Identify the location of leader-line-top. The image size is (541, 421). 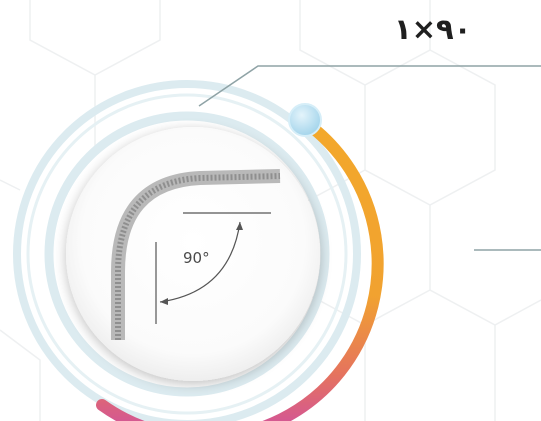
(369, 86).